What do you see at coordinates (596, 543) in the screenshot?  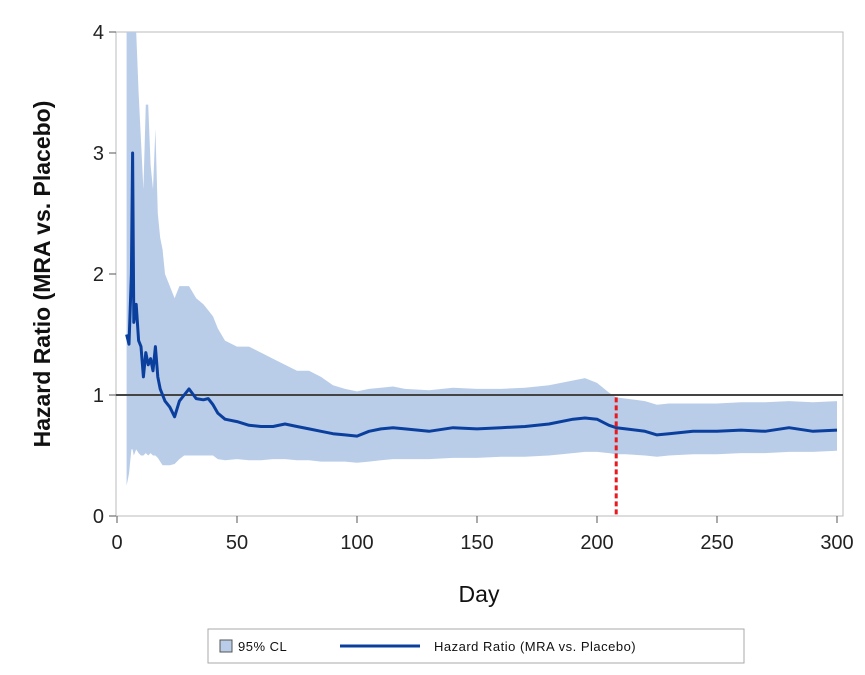 I see `x-tick-label: 200` at bounding box center [596, 543].